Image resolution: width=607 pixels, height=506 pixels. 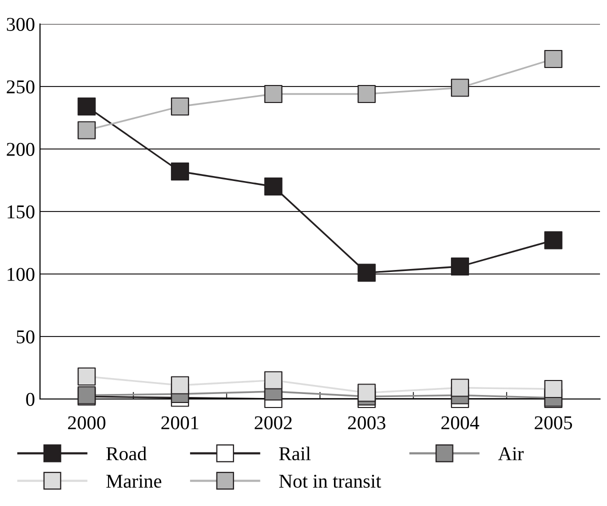 I want to click on legend-label: Road, so click(x=126, y=453).